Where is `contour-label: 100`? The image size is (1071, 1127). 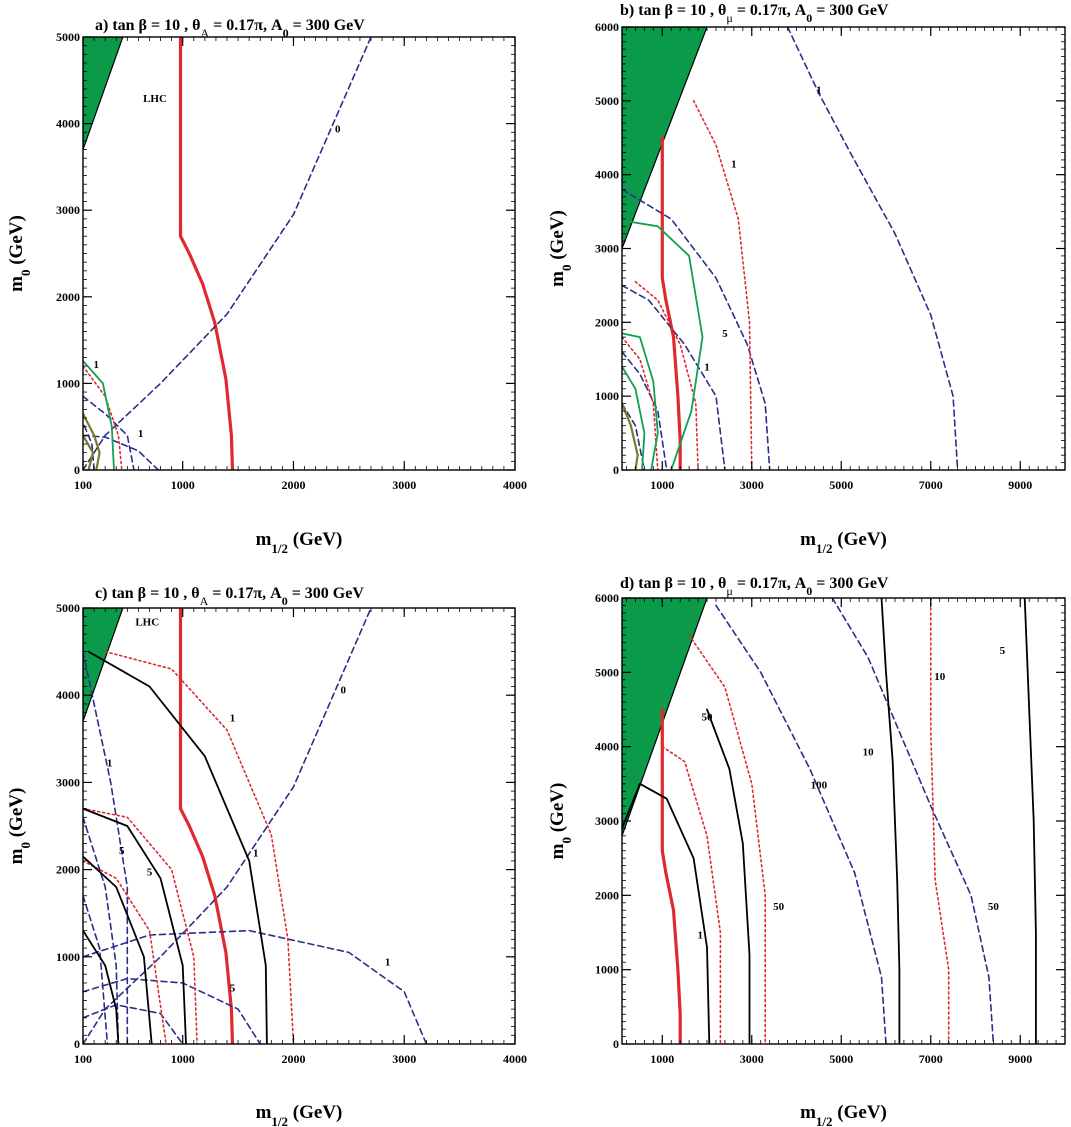
contour-label: 100 is located at coordinates (819, 785).